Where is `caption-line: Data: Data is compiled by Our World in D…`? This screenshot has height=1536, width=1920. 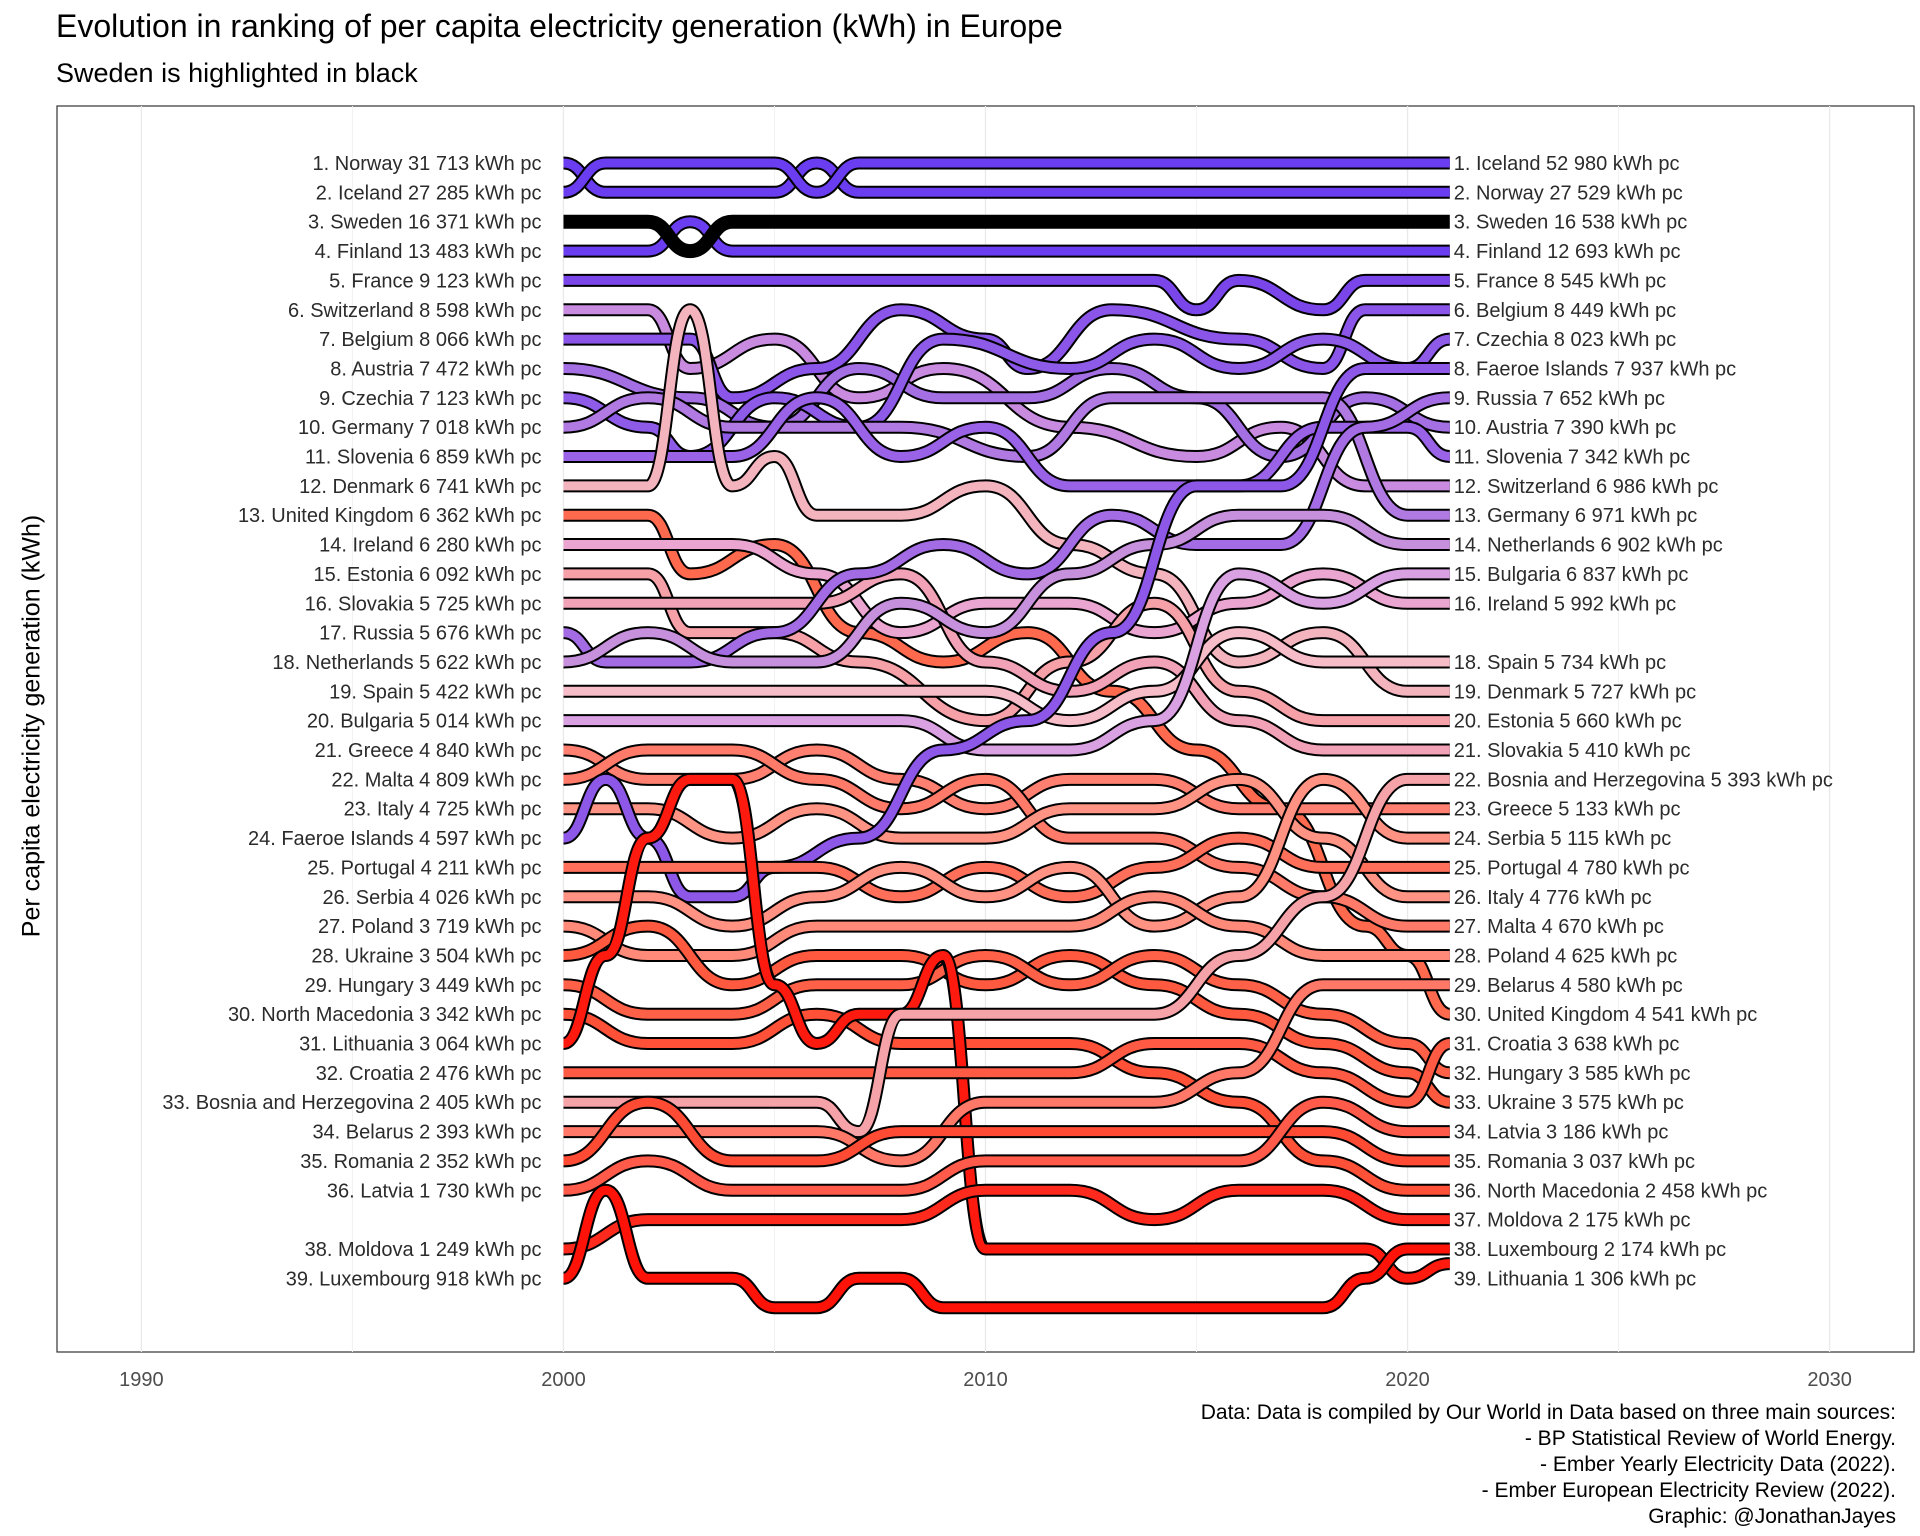 caption-line: Data: Data is compiled by Our World in D… is located at coordinates (1548, 1412).